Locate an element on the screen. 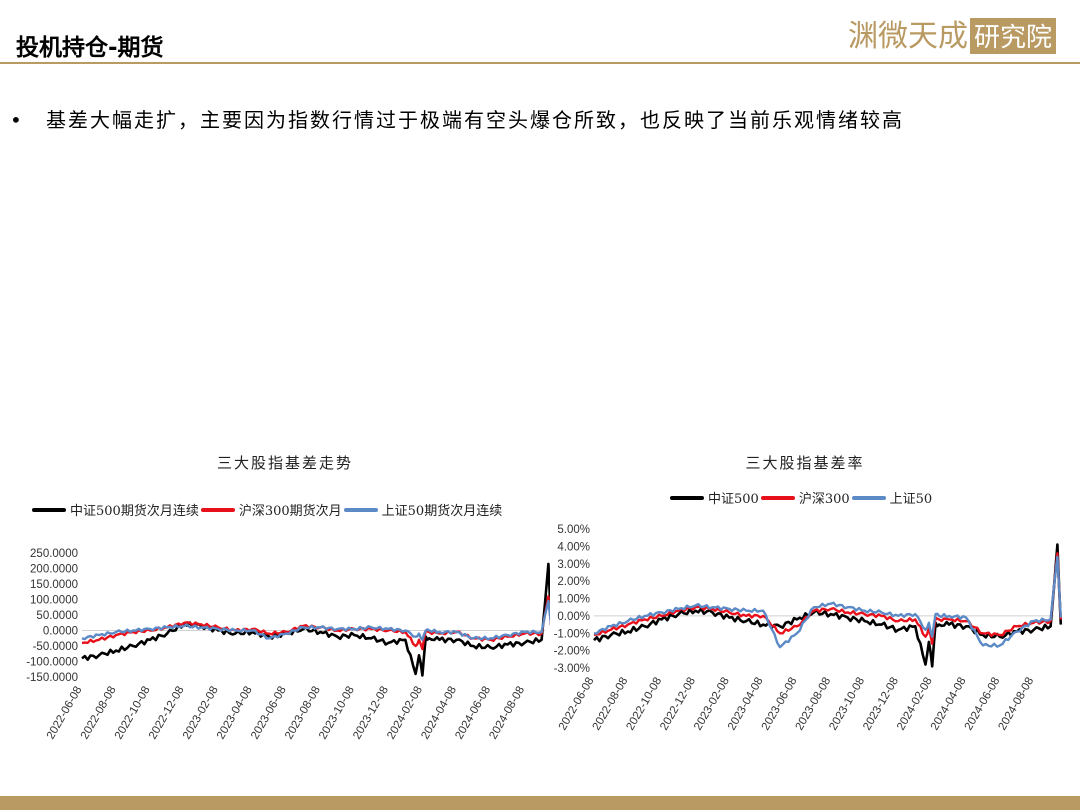 The height and width of the screenshot is (810, 1080). legend-item-sz50-rate: 上证50 is located at coordinates (892, 497).